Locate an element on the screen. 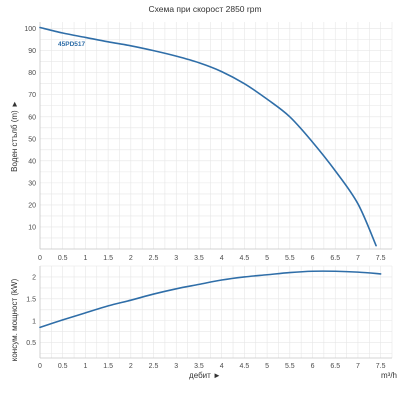 This screenshot has width=400, height=400. power-x-tick-label: 4.5 is located at coordinates (245, 366).